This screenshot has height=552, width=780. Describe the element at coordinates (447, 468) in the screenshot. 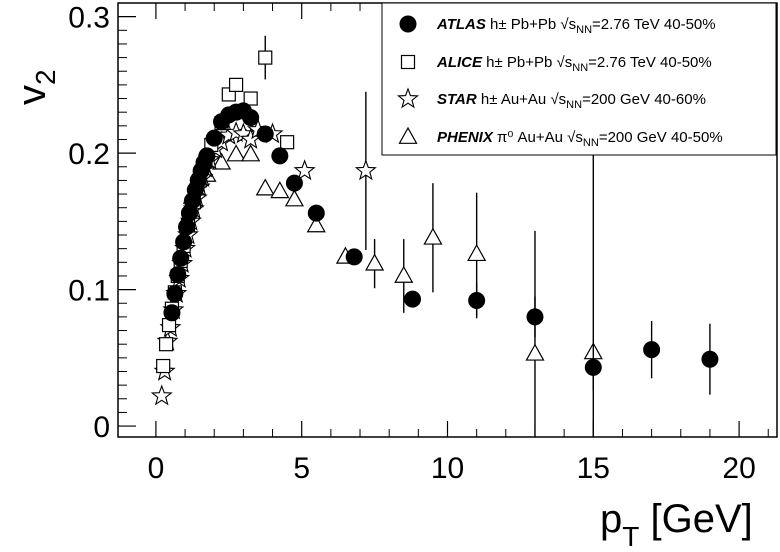

I see `x-tick-label: 10` at that location.